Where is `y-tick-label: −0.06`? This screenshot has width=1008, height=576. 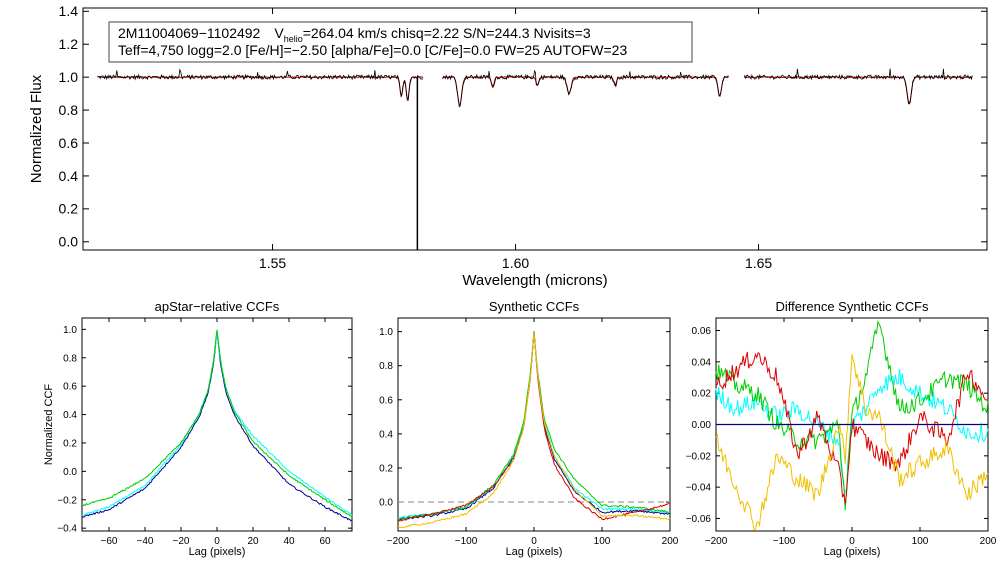
y-tick-label: −0.06 is located at coordinates (699, 519).